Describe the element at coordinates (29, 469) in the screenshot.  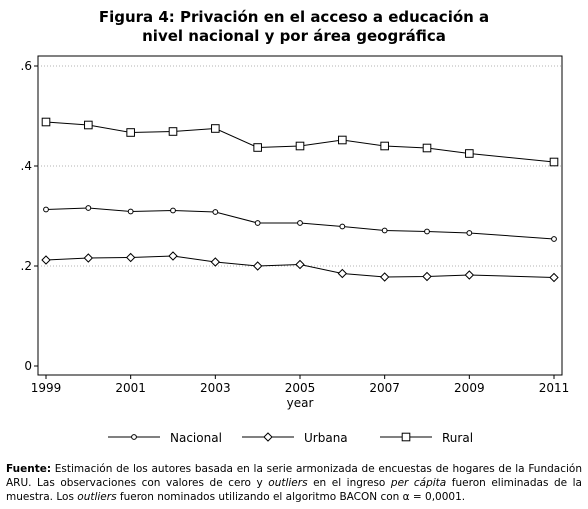
I see `source-note-label: Fuente:` at that location.